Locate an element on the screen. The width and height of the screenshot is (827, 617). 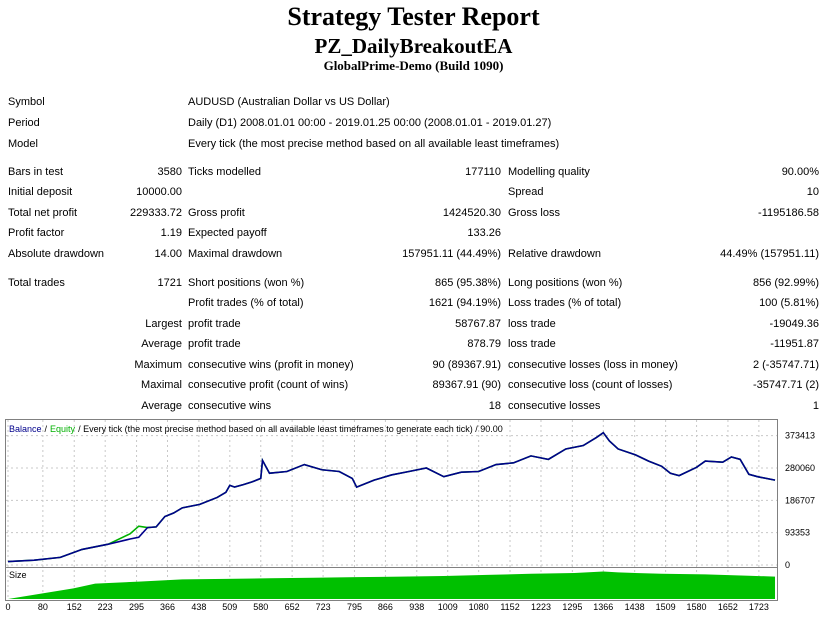
x-tick-label: 1580 is located at coordinates (697, 607).